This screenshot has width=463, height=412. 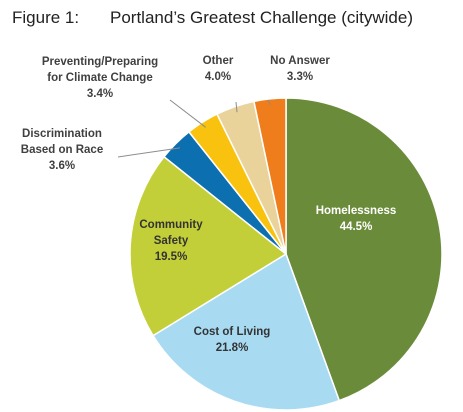 I want to click on slice-label-discrimination-based-on-race: Discrimination Based on Race 3.6%, so click(x=62, y=150).